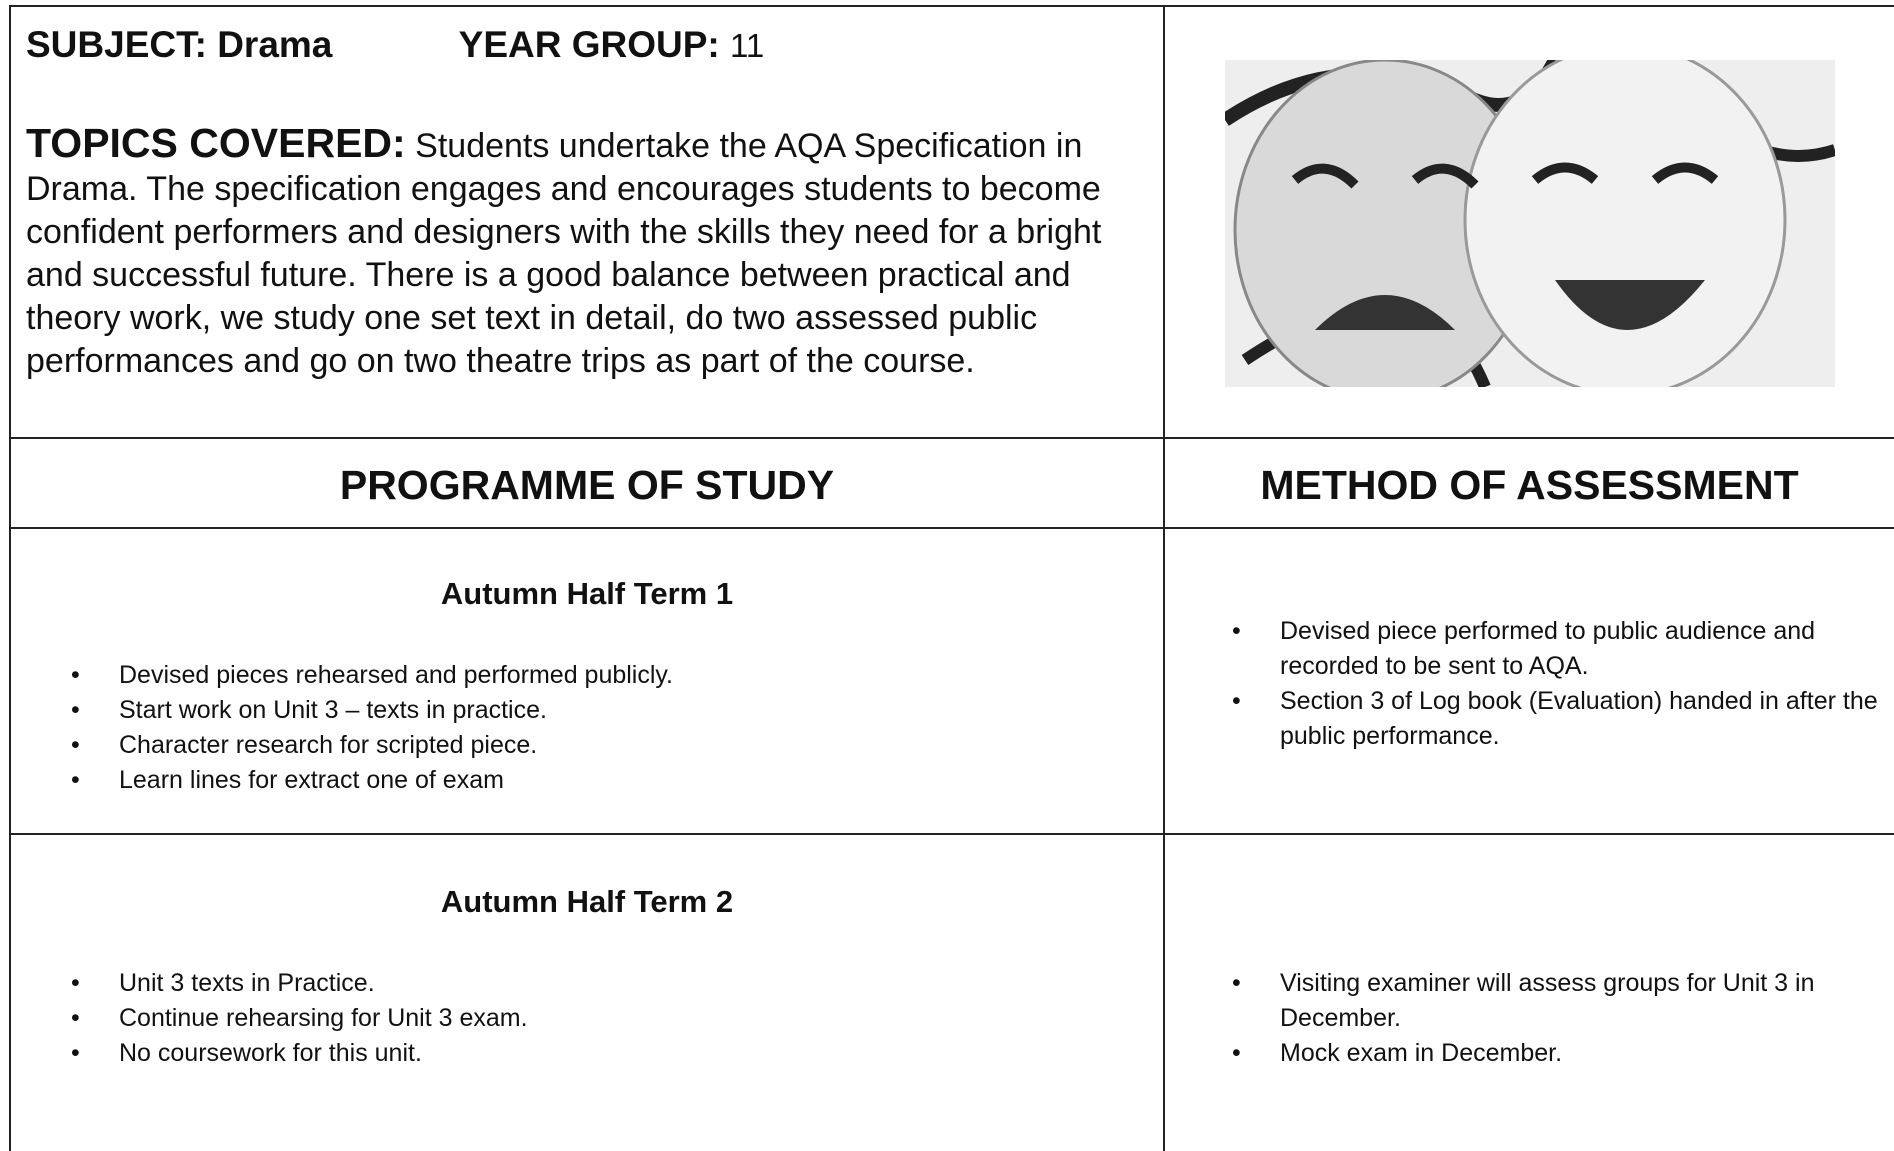  I want to click on year-group-label: YEAR GROUP:, so click(589, 44).